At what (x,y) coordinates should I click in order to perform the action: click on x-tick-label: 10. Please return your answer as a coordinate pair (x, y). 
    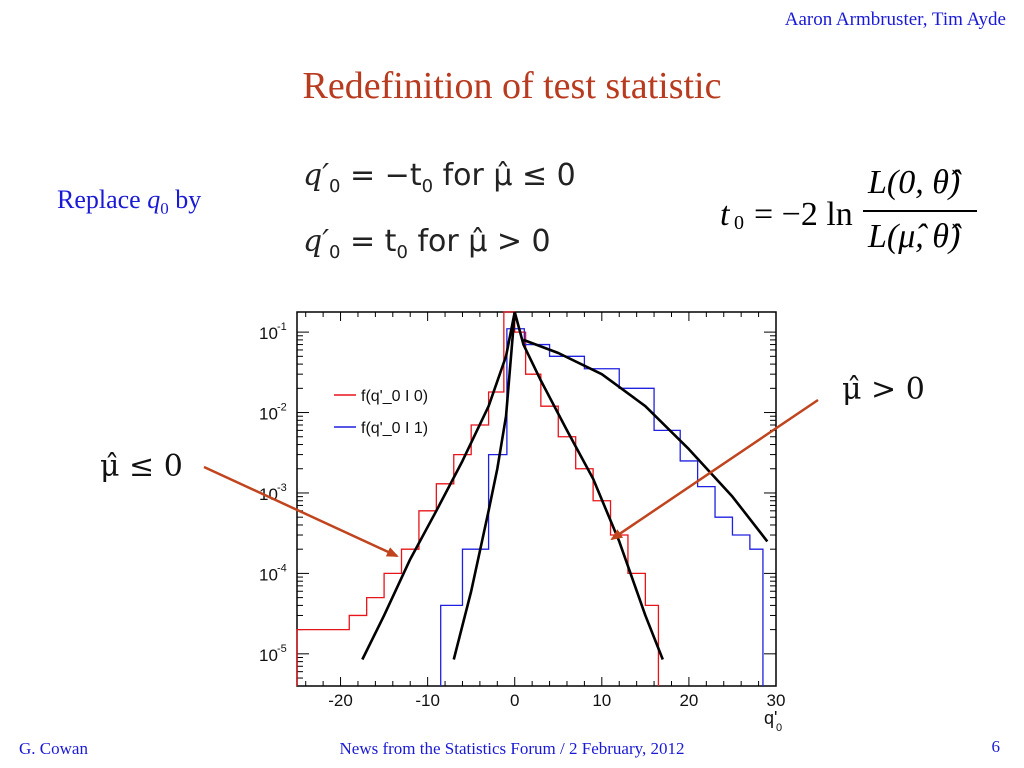
    Looking at the image, I should click on (601, 700).